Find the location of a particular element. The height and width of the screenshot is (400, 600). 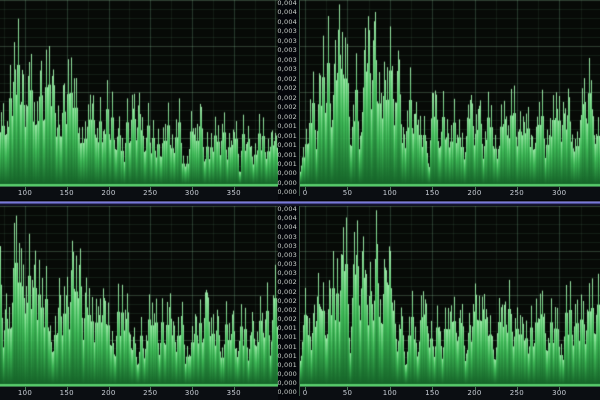

row-separator-line is located at coordinates (300, 203).